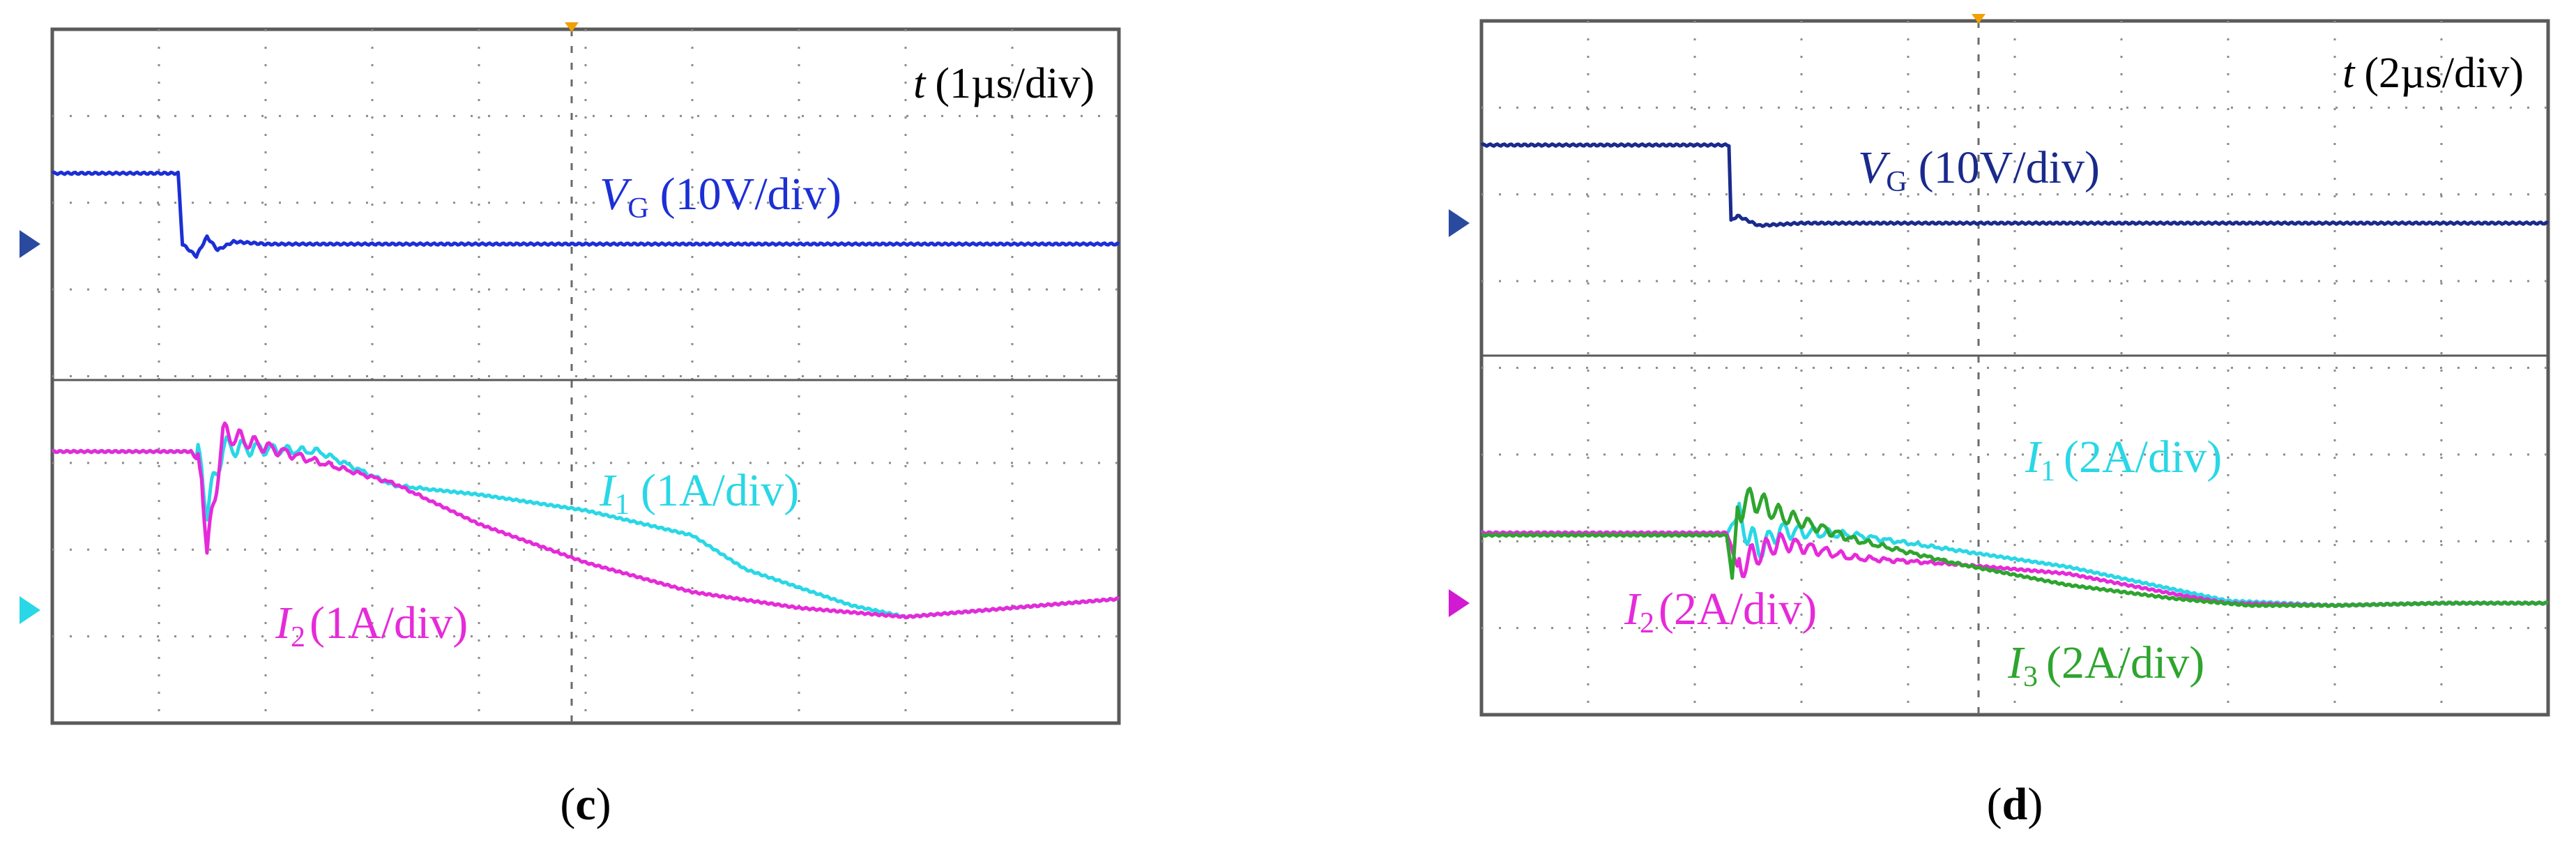 This screenshot has width=2576, height=850. What do you see at coordinates (721, 197) in the screenshot?
I see `panel-c-vg-label: VG (10V/div)` at bounding box center [721, 197].